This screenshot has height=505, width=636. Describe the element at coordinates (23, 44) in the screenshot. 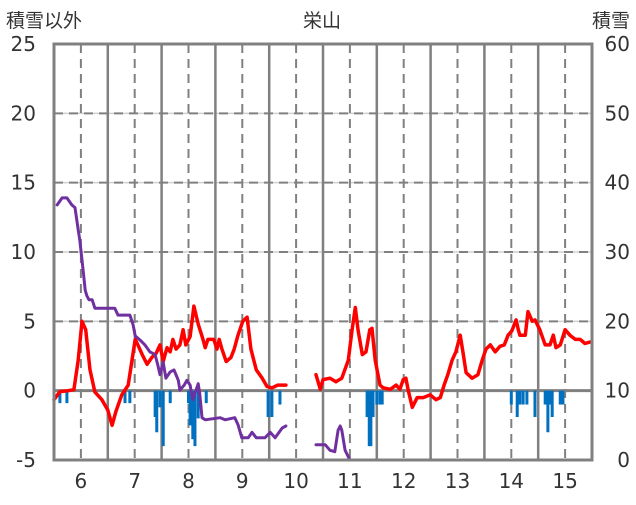

I see `left-tick-label: 25` at that location.